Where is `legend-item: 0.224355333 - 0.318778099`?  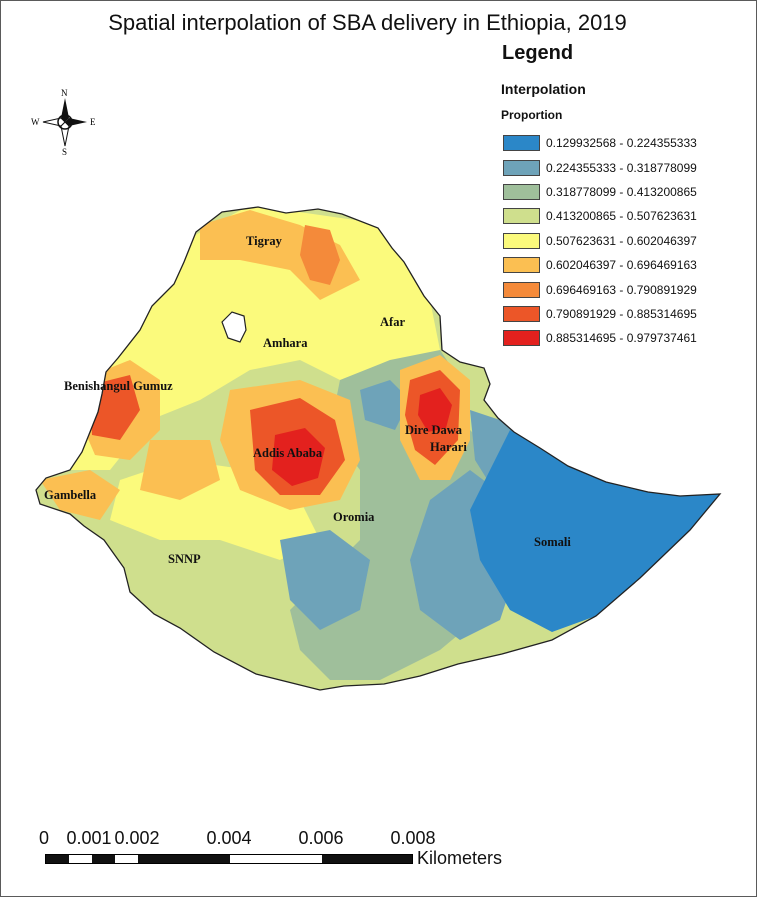 legend-item: 0.224355333 - 0.318778099 is located at coordinates (600, 167).